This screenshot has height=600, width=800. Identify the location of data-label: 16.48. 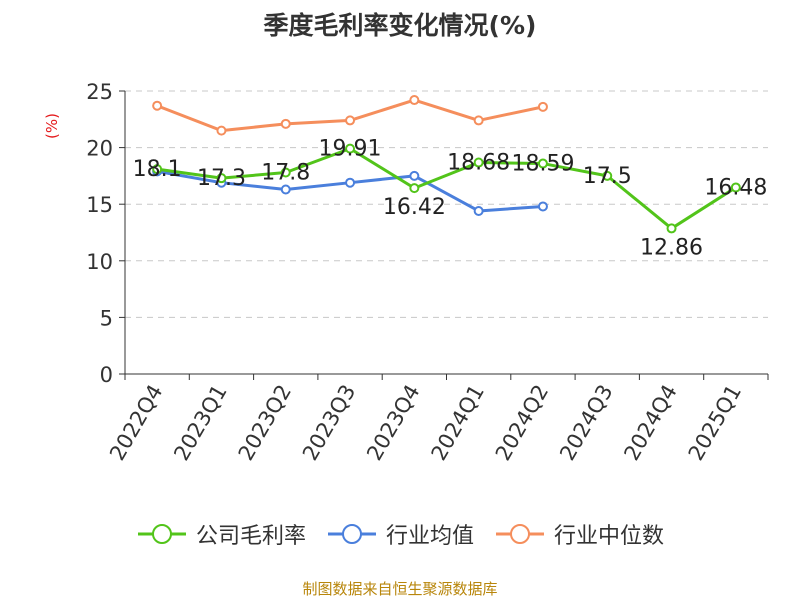
(735, 187).